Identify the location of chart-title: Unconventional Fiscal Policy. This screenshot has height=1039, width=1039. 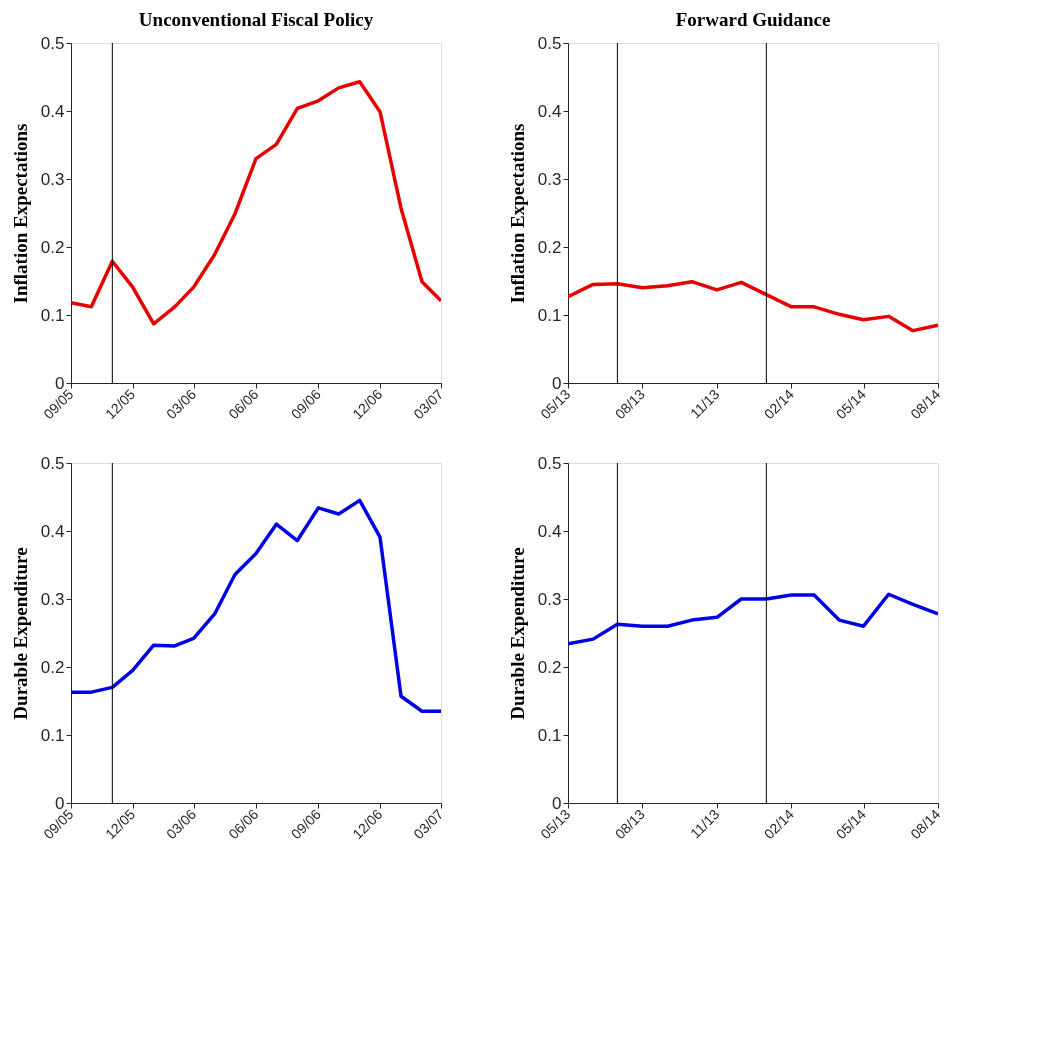
(256, 19).